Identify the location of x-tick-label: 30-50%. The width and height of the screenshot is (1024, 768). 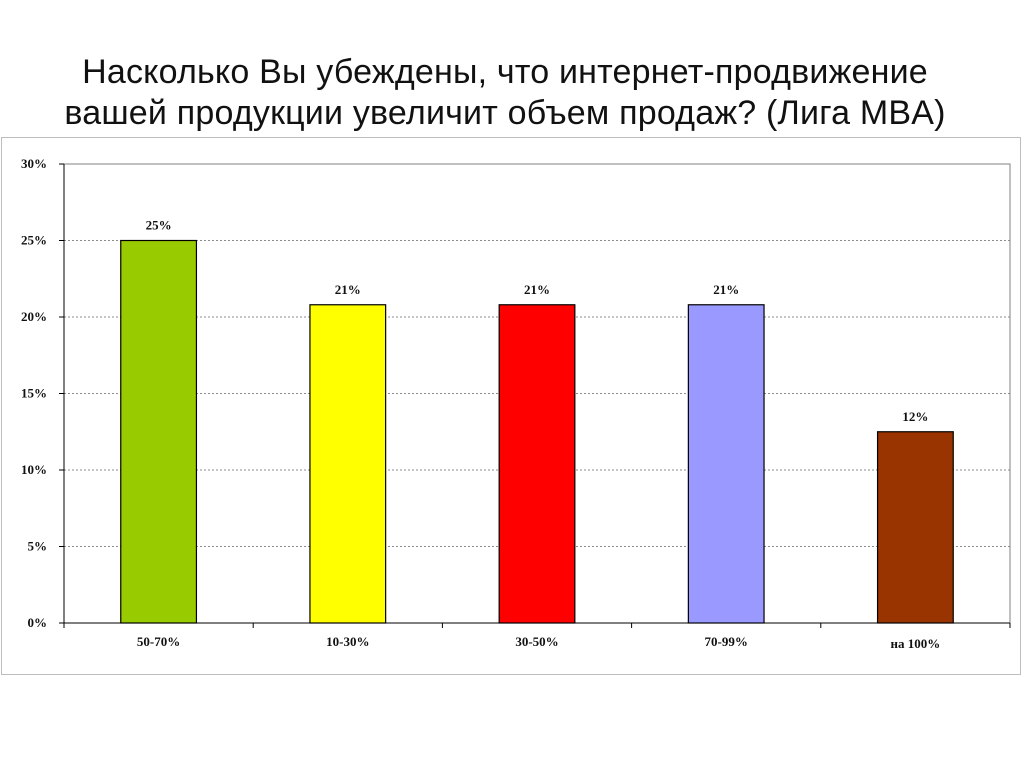
(536, 641).